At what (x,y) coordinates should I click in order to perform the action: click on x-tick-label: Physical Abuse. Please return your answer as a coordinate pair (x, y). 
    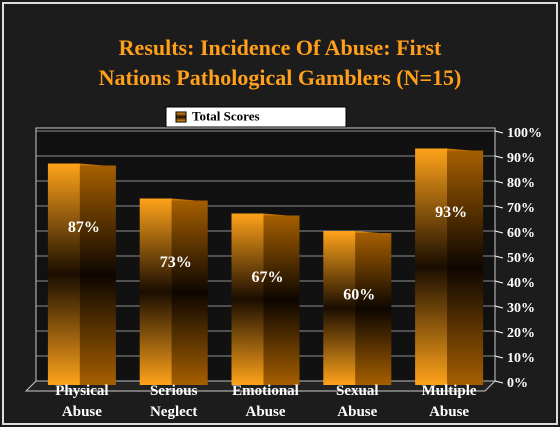
    Looking at the image, I should click on (81, 401).